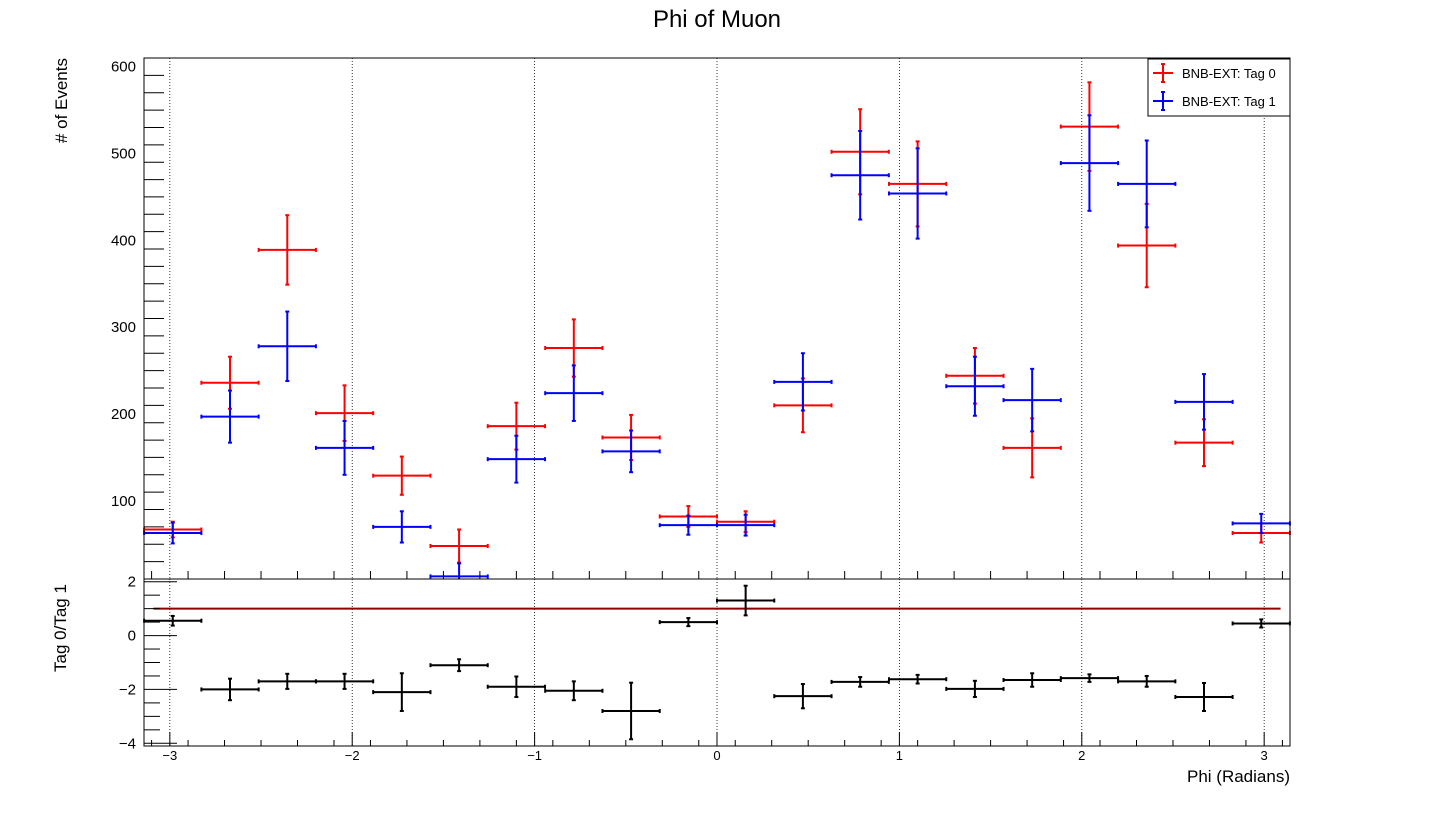 This screenshot has height=829, width=1434. I want to click on x-tick-label: 3, so click(1264, 755).